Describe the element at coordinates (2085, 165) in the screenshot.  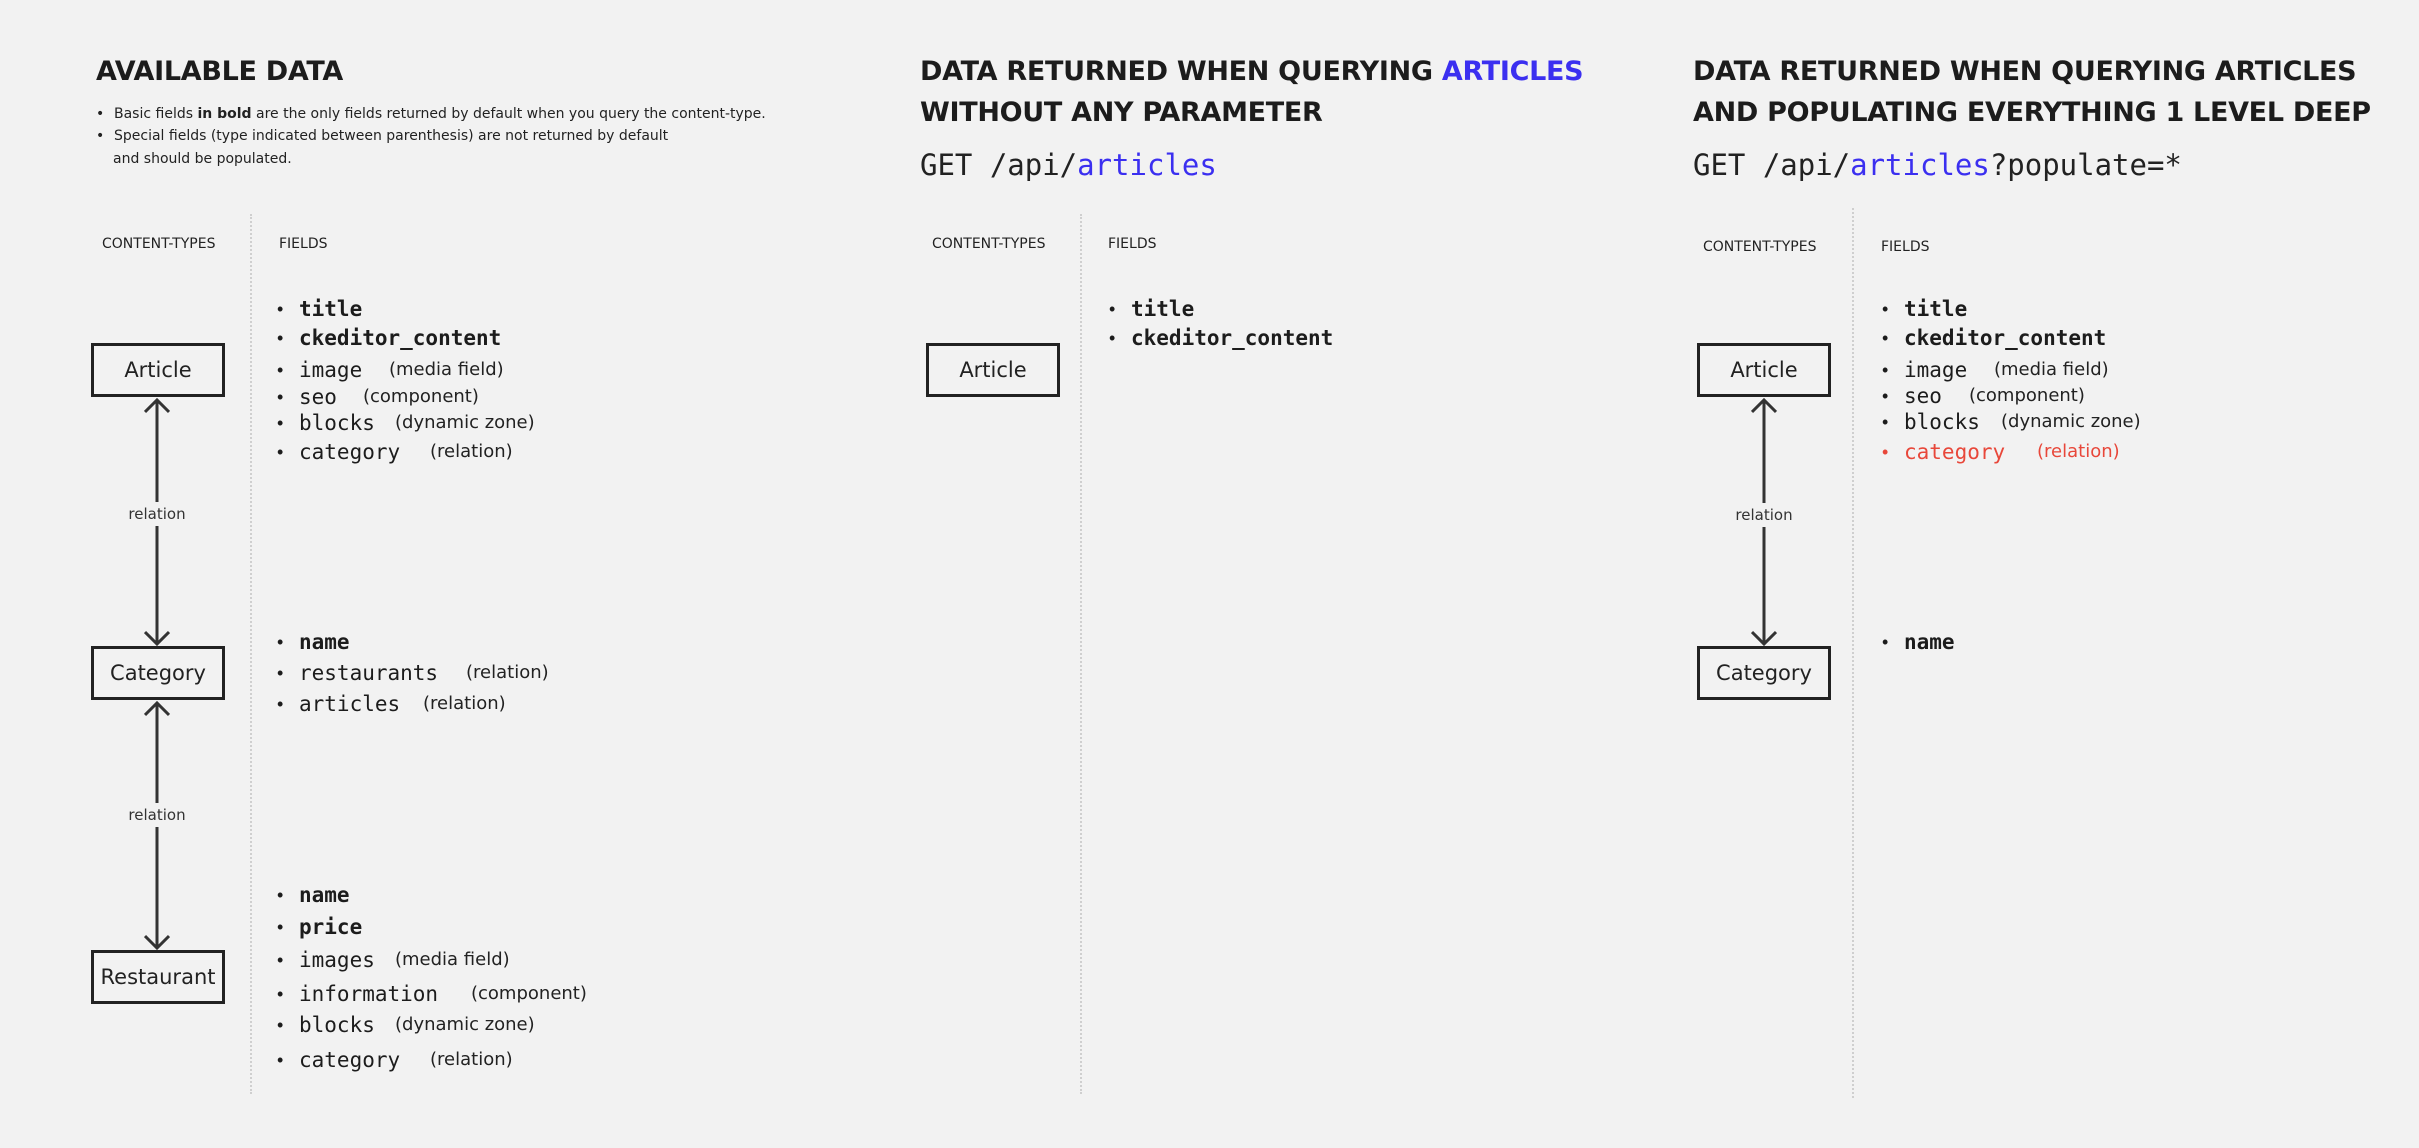
I see `request-query: ?populate=*` at that location.